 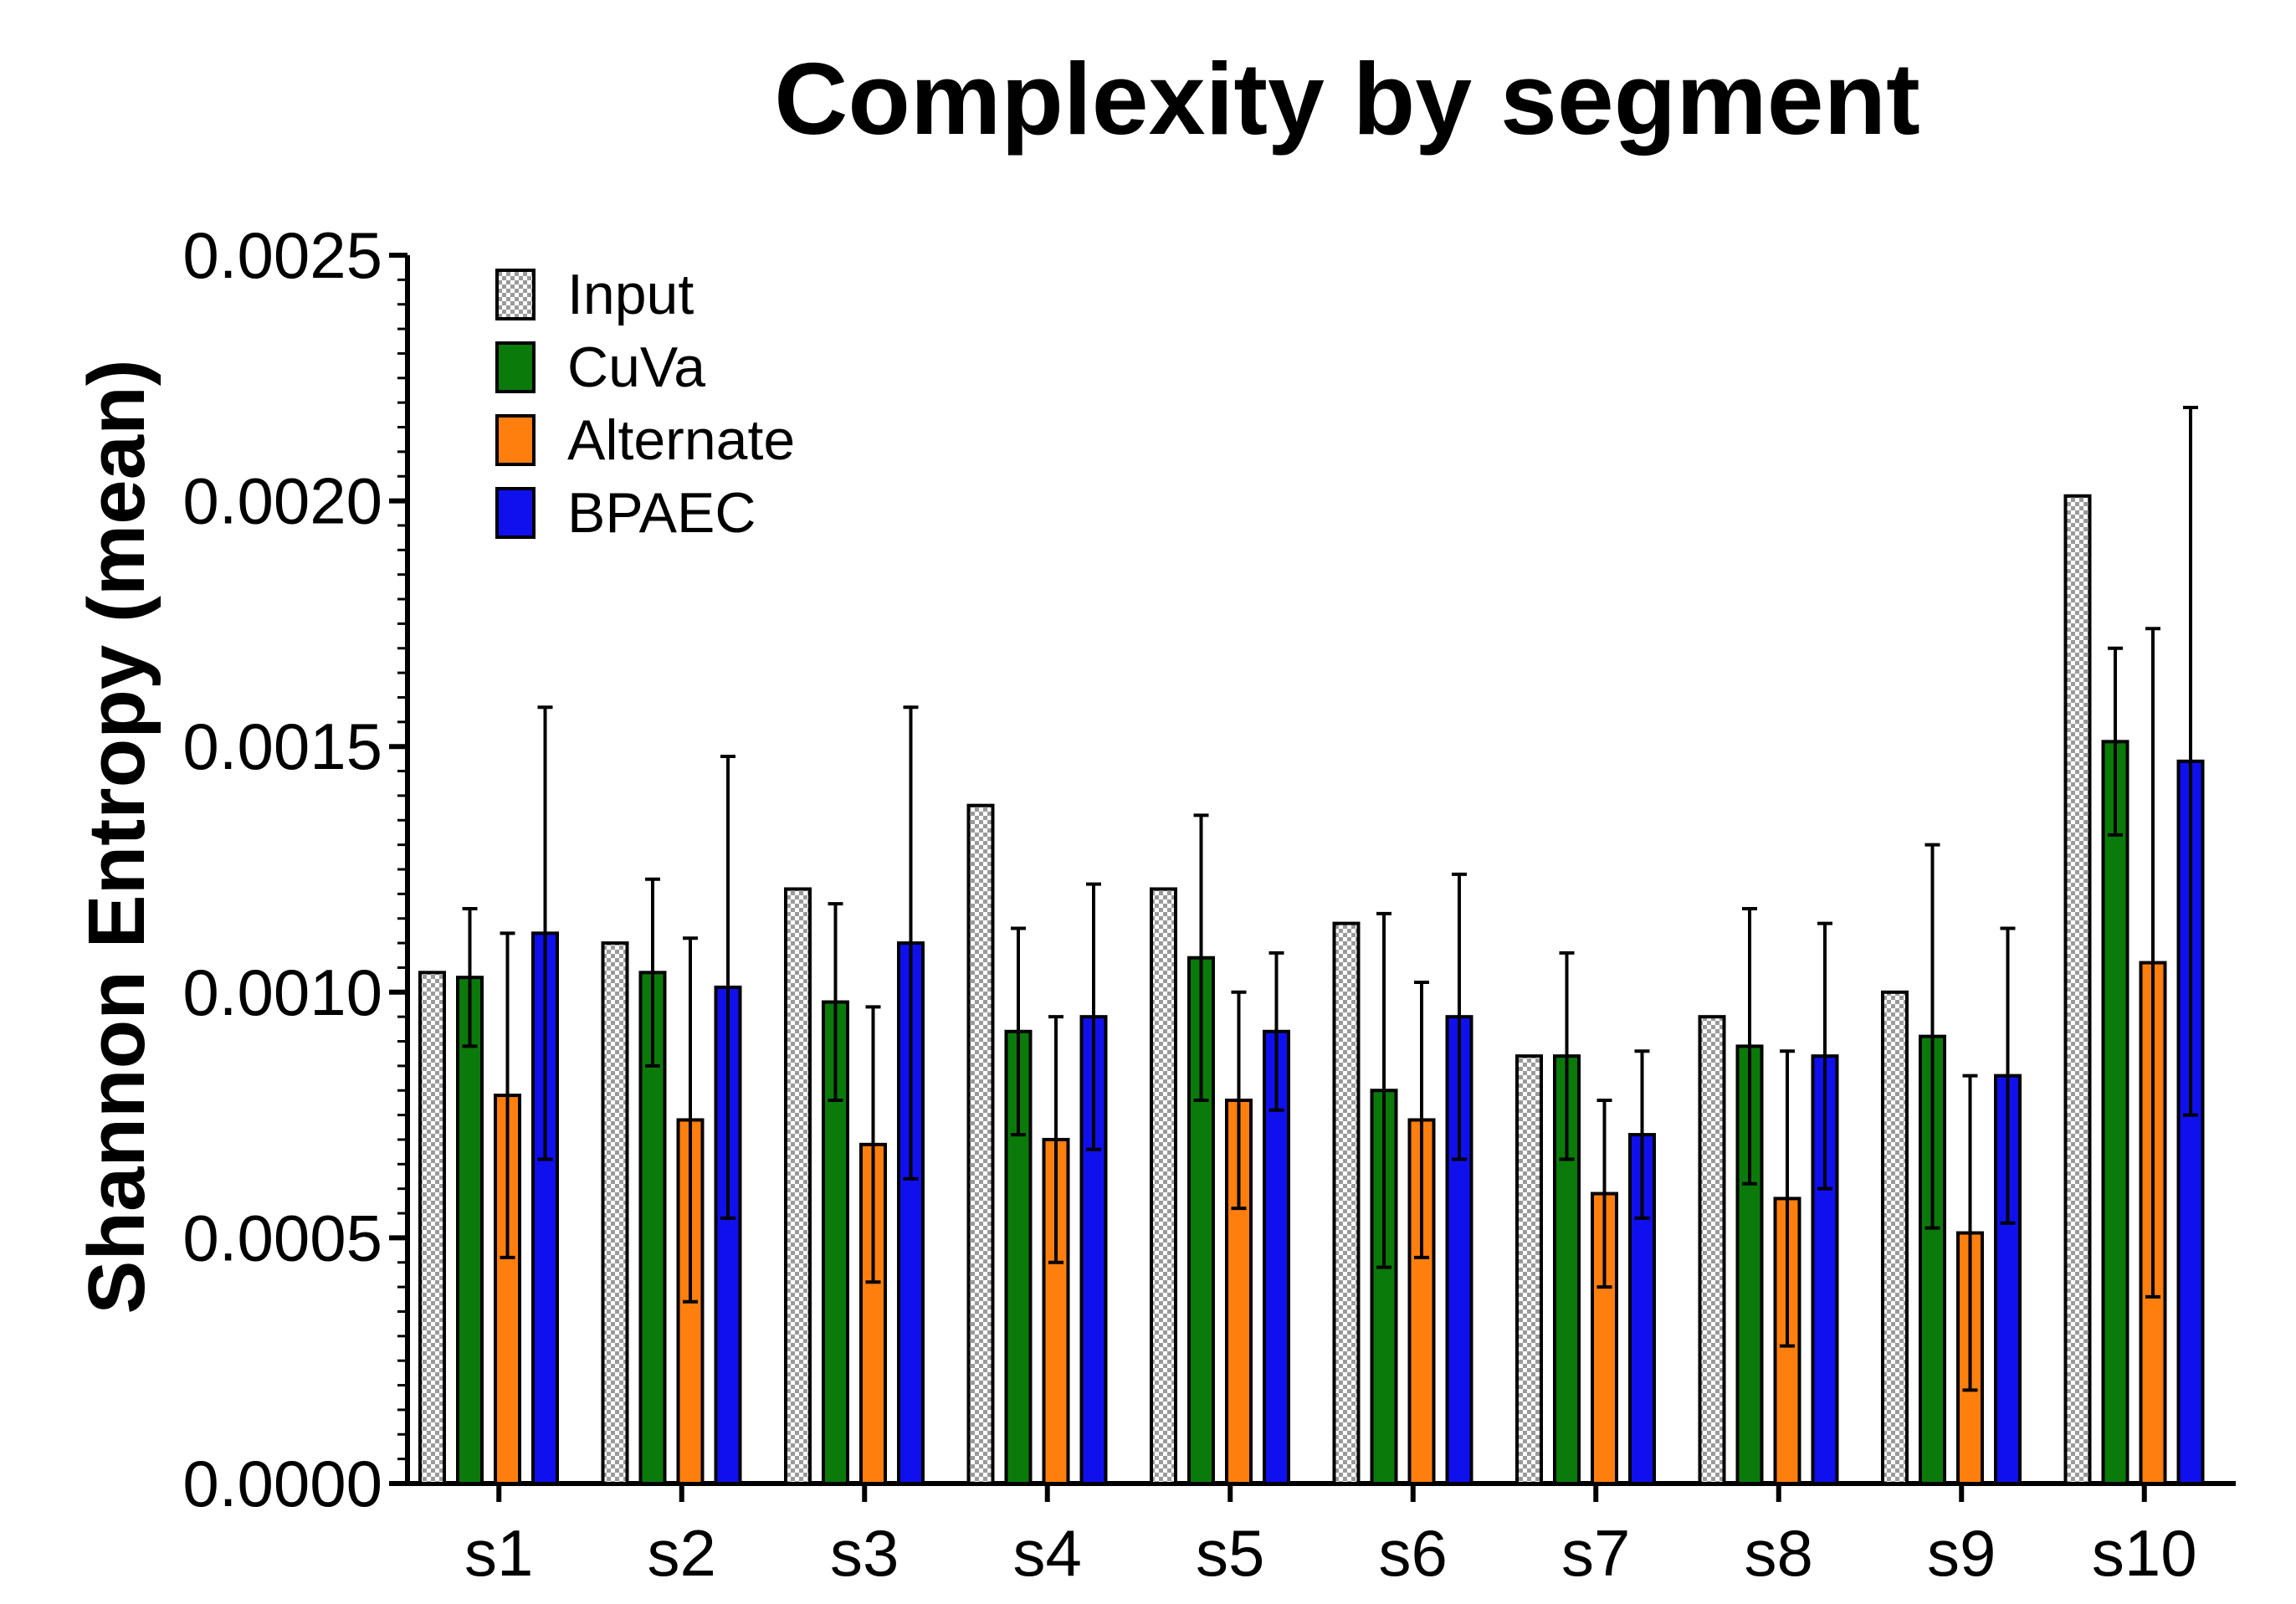 What do you see at coordinates (1961, 1553) in the screenshot?
I see `x-tick-label: s9` at bounding box center [1961, 1553].